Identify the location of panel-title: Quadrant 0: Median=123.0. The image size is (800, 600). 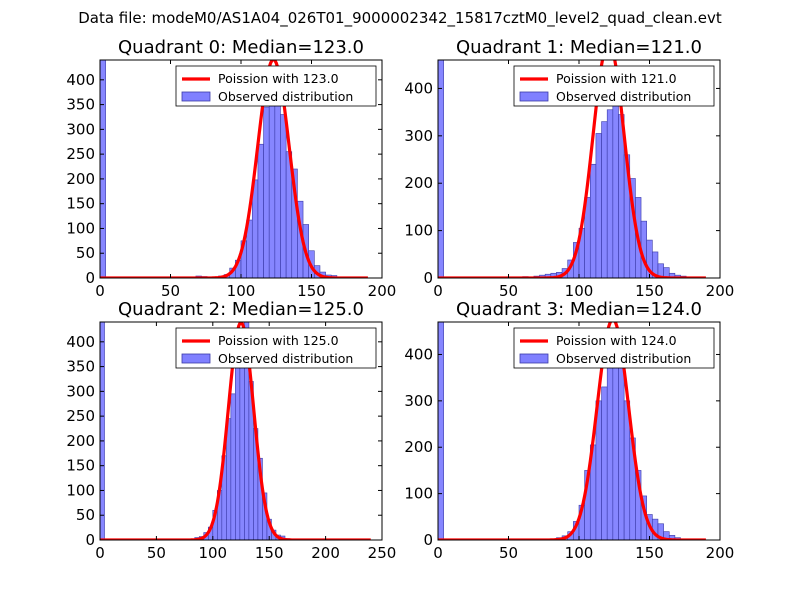
(241, 47).